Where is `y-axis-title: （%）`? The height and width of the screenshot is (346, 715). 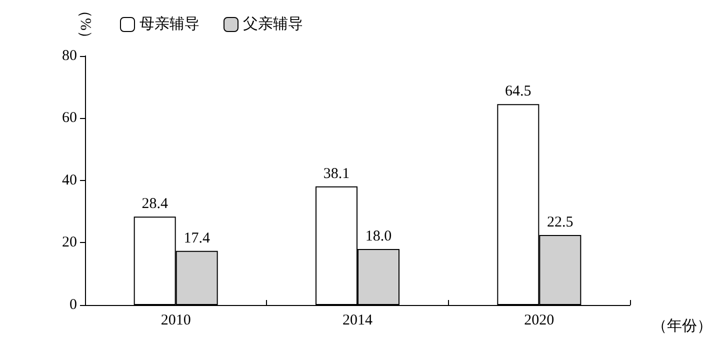 y-axis-title: （%） is located at coordinates (85, 24).